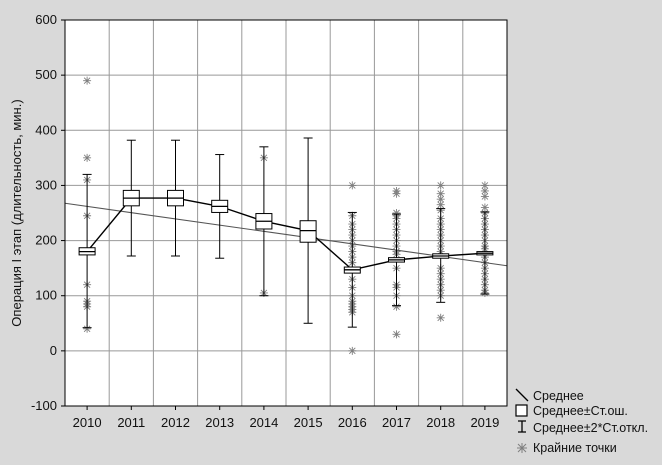  I want to click on y-tick-label: 500, so click(46, 74).